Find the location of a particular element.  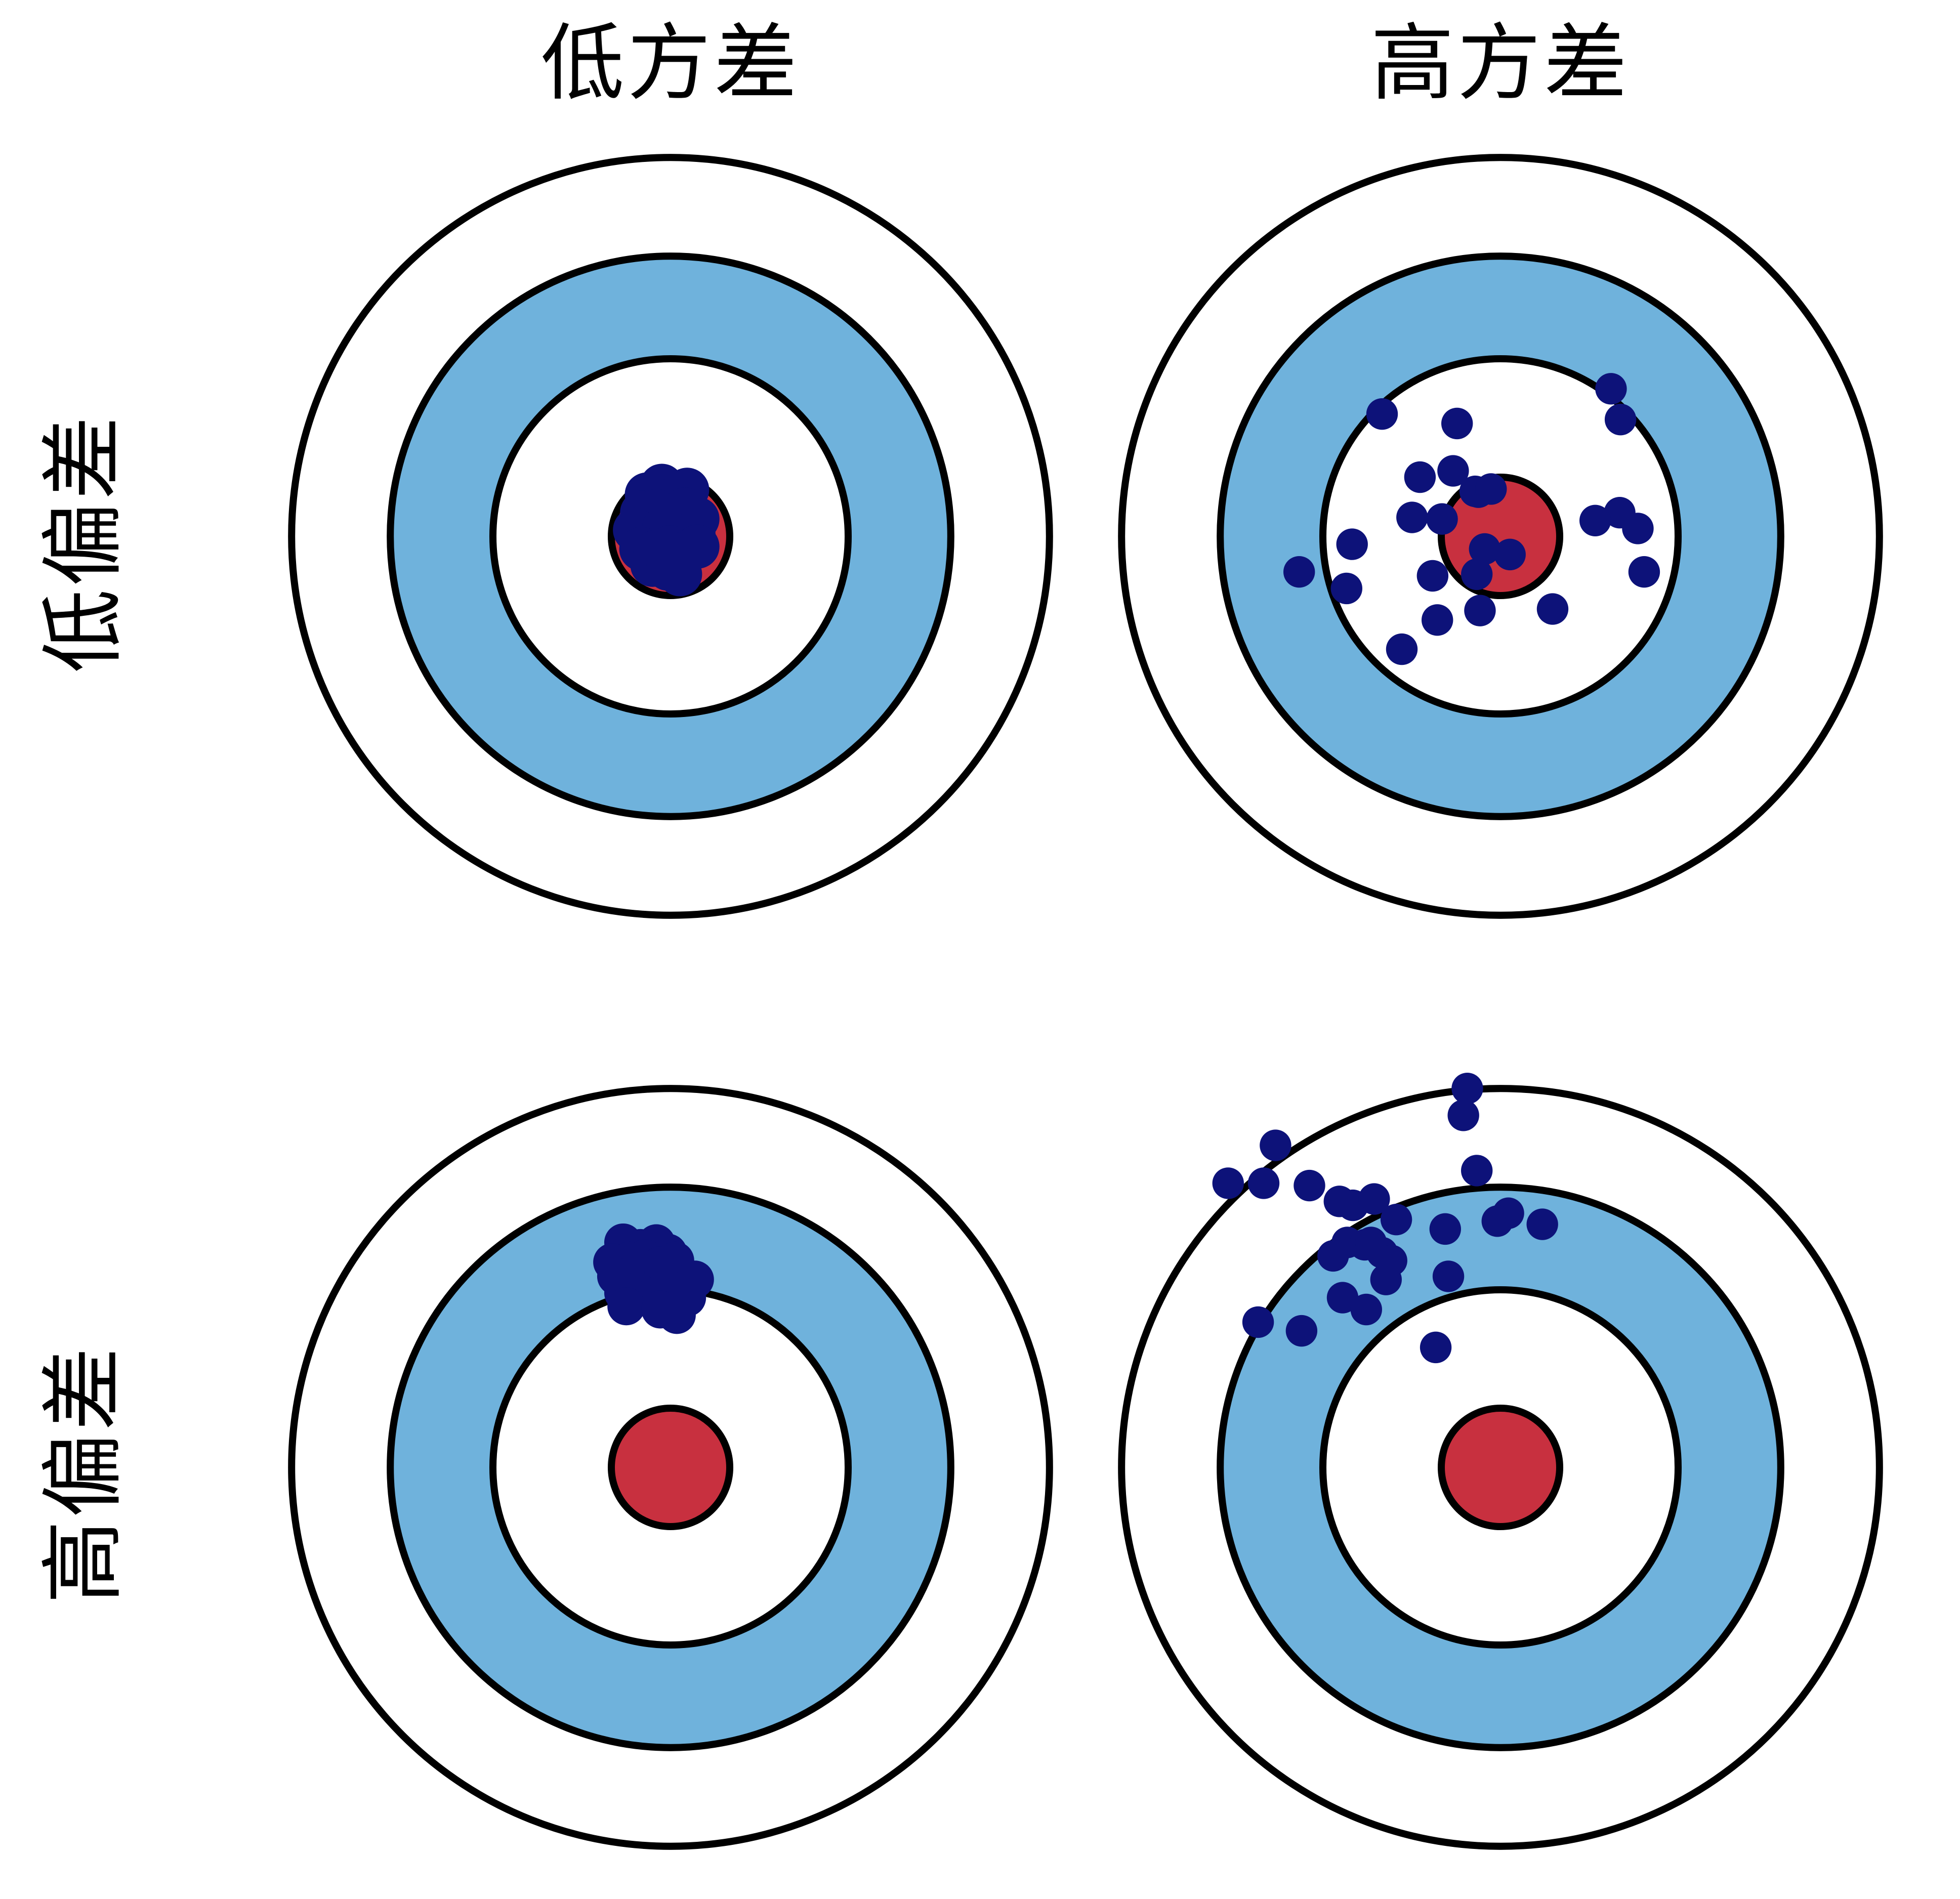

column-title-high-variance: 高方差 is located at coordinates (1500, 63).